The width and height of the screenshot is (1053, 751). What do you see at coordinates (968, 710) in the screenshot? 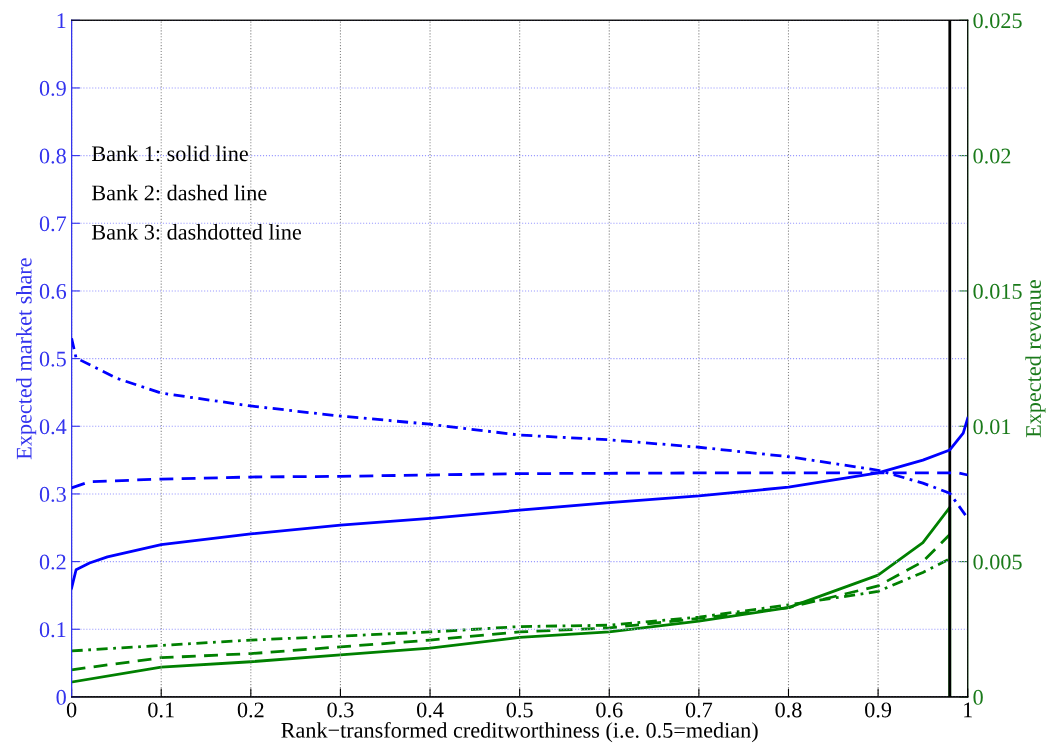
I see `x-tick-label: 1` at bounding box center [968, 710].